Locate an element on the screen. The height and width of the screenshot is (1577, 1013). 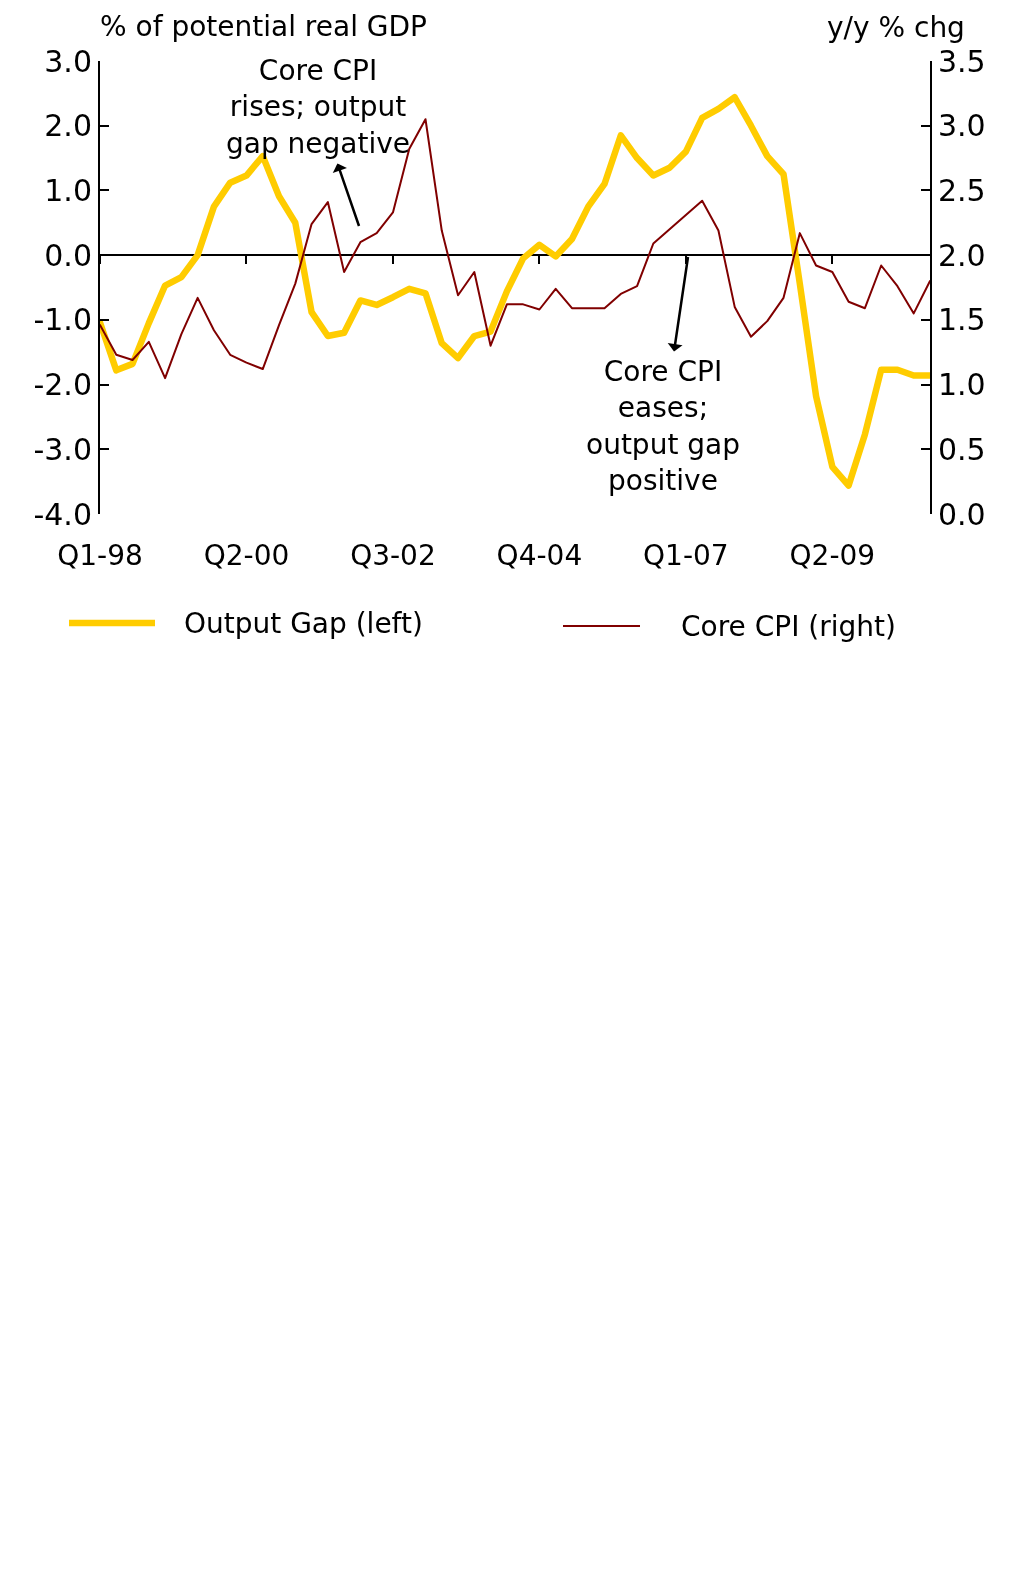
y2-tick-label: 3.0 is located at coordinates (962, 126).